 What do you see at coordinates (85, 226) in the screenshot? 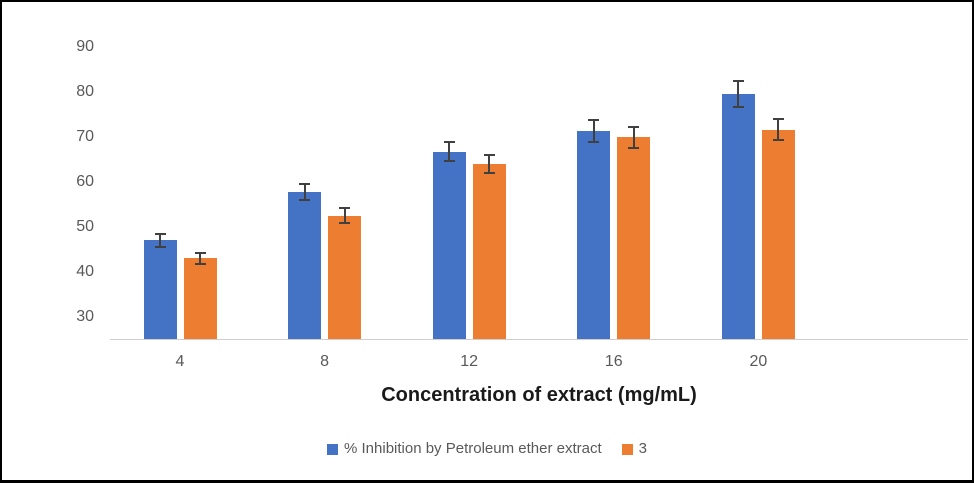
I see `y-tick-label: 50` at bounding box center [85, 226].